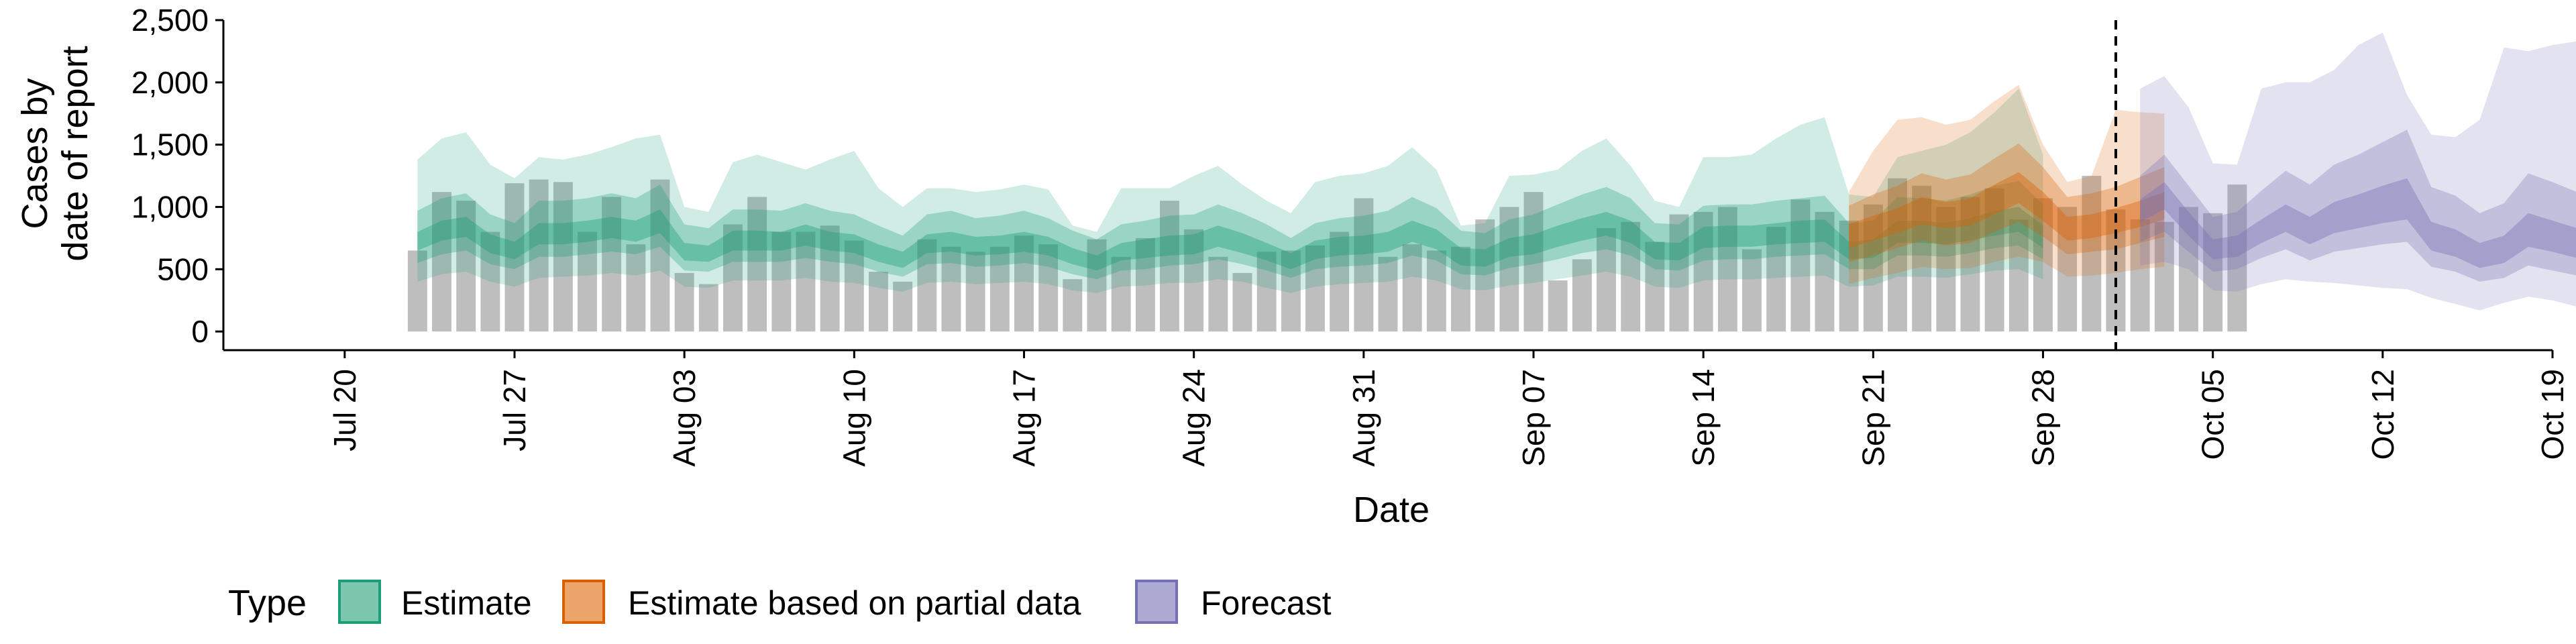  I want to click on forecast-inner-band, so click(2358, 223).